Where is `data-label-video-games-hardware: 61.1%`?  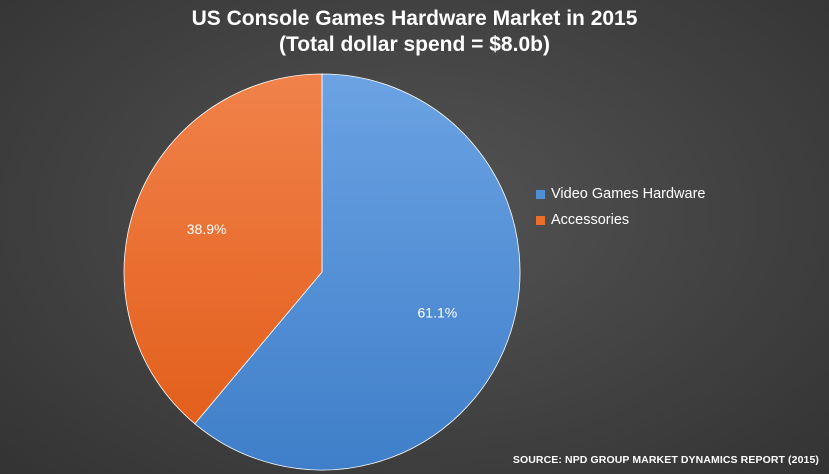
data-label-video-games-hardware: 61.1% is located at coordinates (438, 313).